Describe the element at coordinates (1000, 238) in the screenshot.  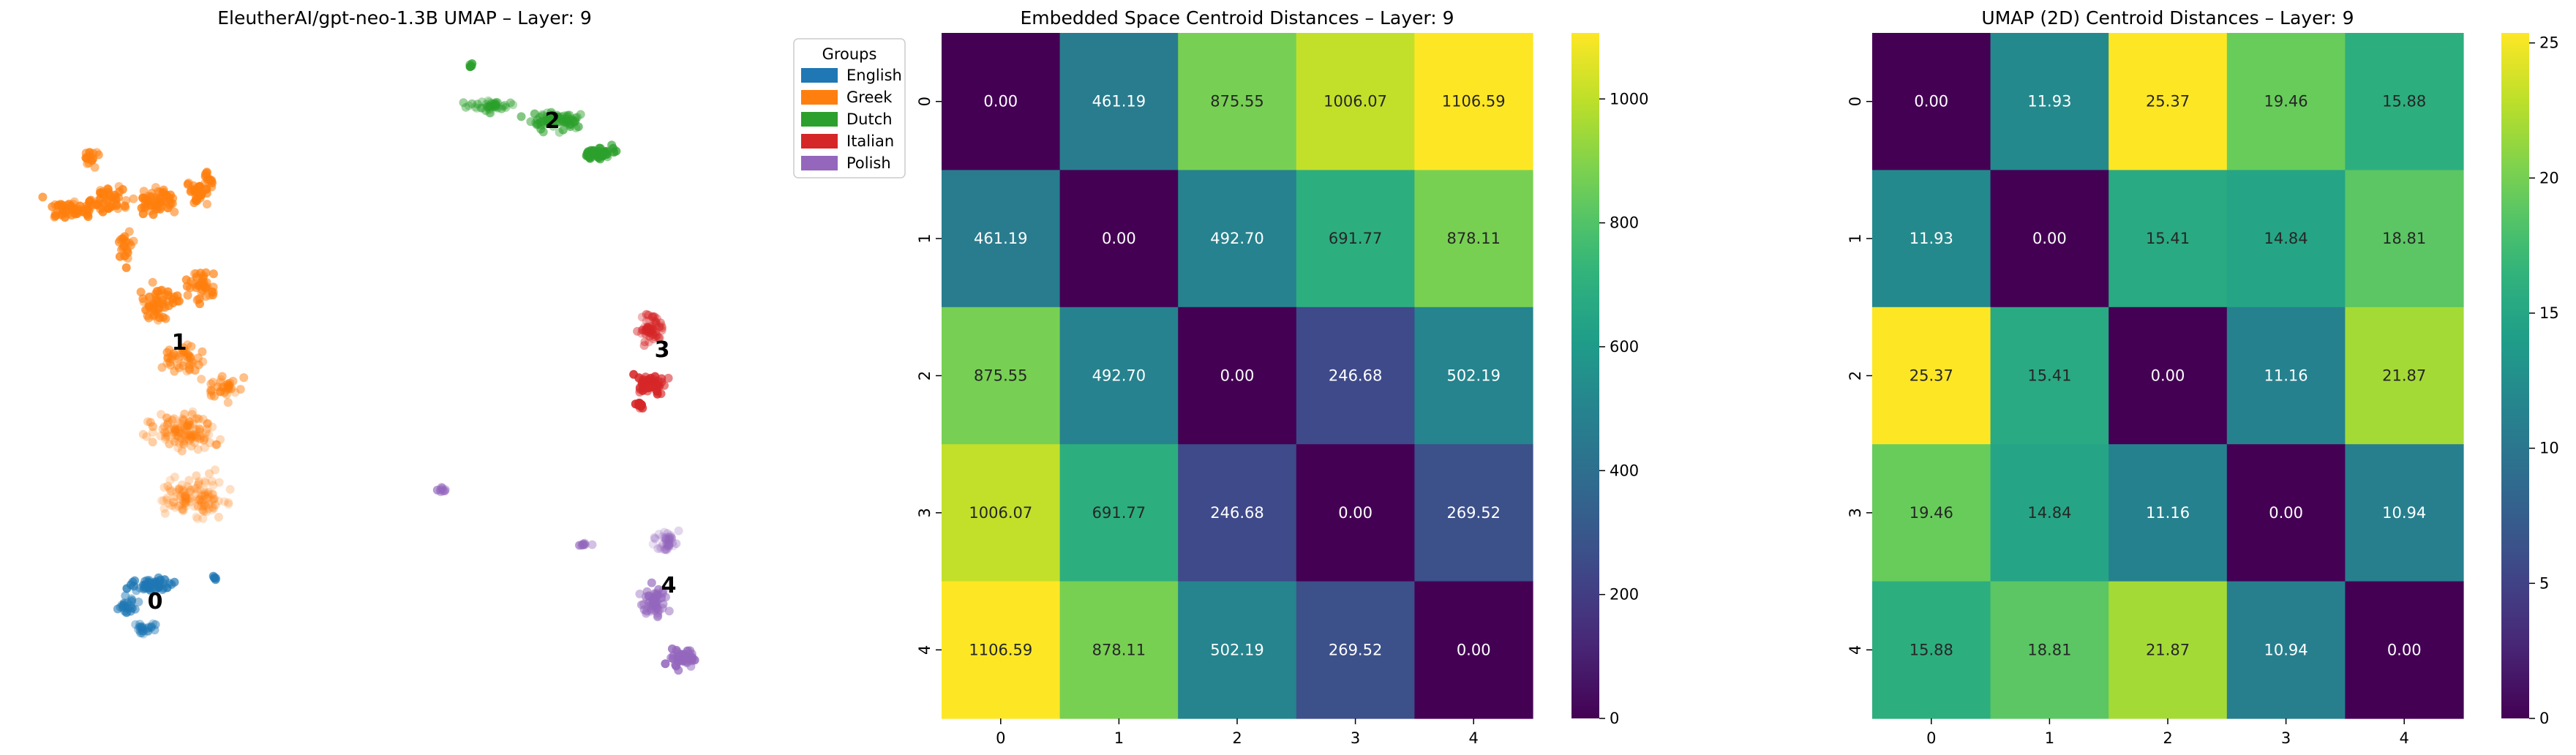
I see `heatmap-cell-label: 461.19` at that location.